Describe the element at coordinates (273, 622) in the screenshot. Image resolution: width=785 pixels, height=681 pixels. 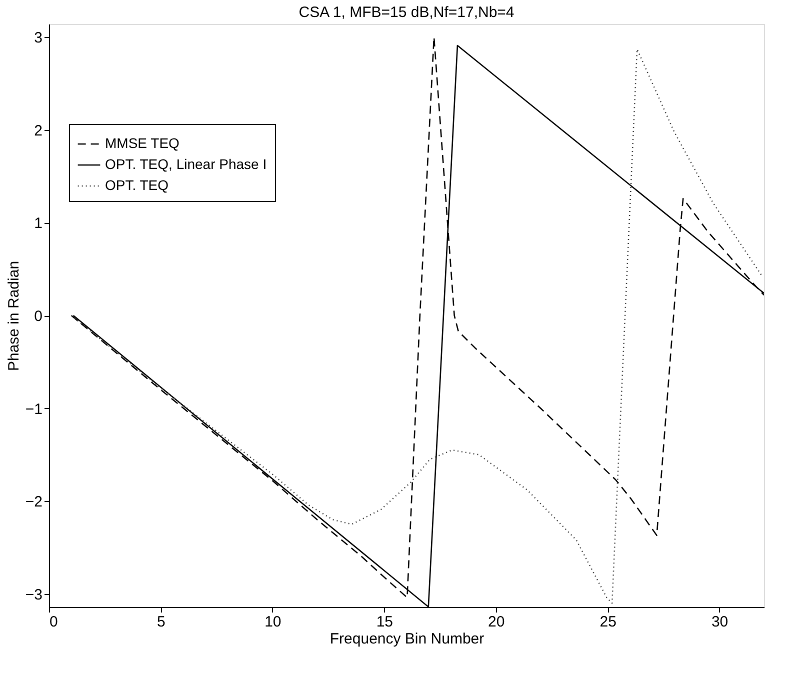
I see `x-tick-label: 10` at that location.